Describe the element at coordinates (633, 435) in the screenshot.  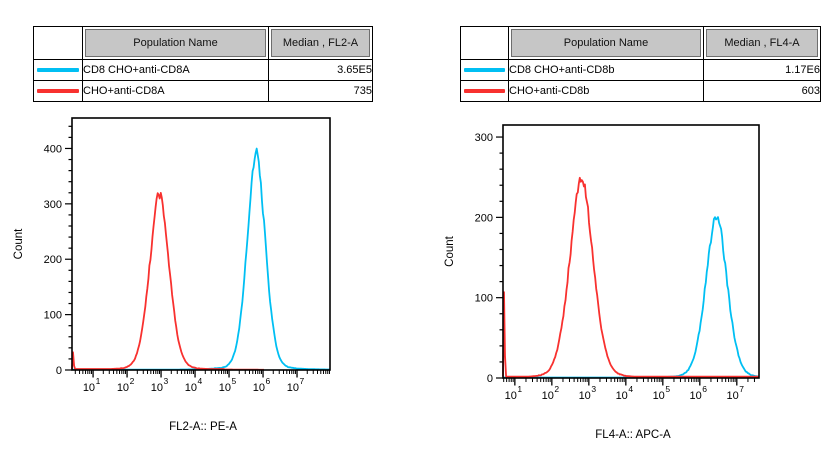
I see `x-axis-label: FL4-A:: APC-A` at that location.